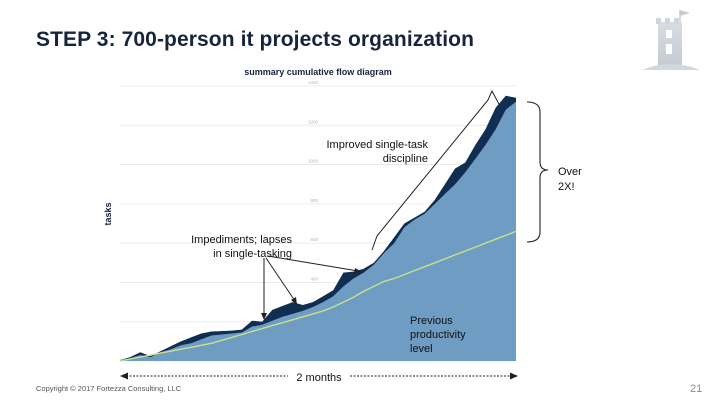 This screenshot has width=720, height=405. Describe the element at coordinates (313, 180) in the screenshot. I see `y-tick-labels: 400 600 800 1000 1200 1400` at that location.